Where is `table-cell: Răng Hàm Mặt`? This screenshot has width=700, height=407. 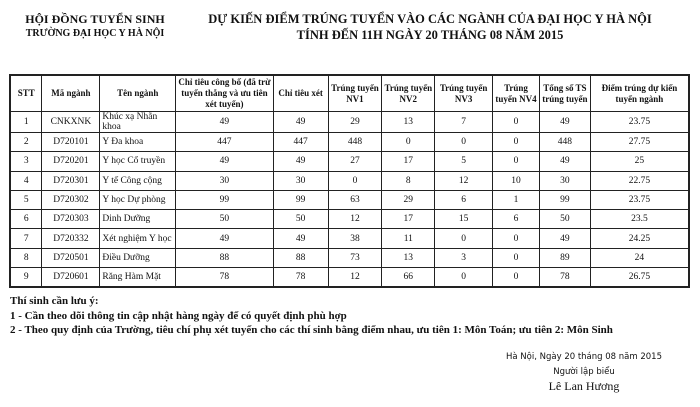 table-cell: Răng Hàm Mặt is located at coordinates (138, 277).